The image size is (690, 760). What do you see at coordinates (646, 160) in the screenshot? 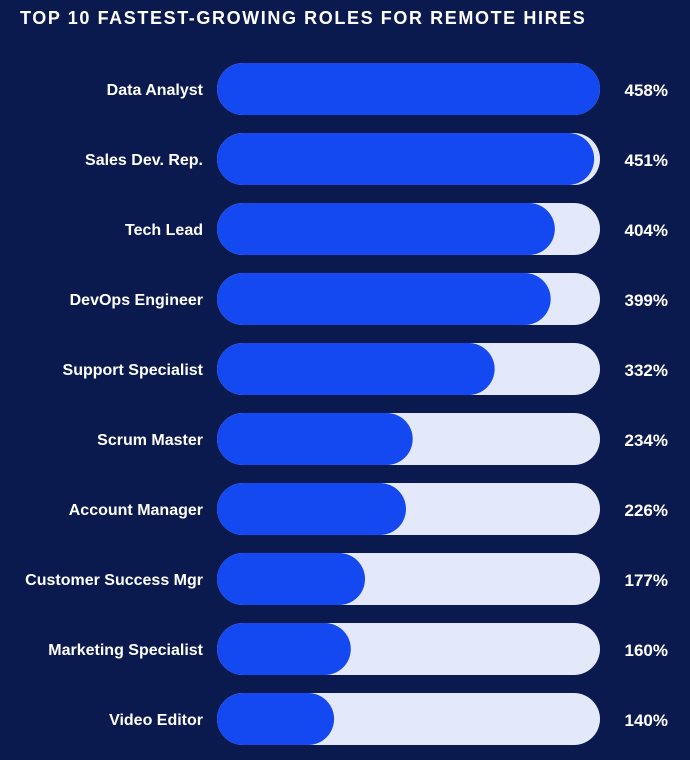
I see `value-label: 451%` at bounding box center [646, 160].